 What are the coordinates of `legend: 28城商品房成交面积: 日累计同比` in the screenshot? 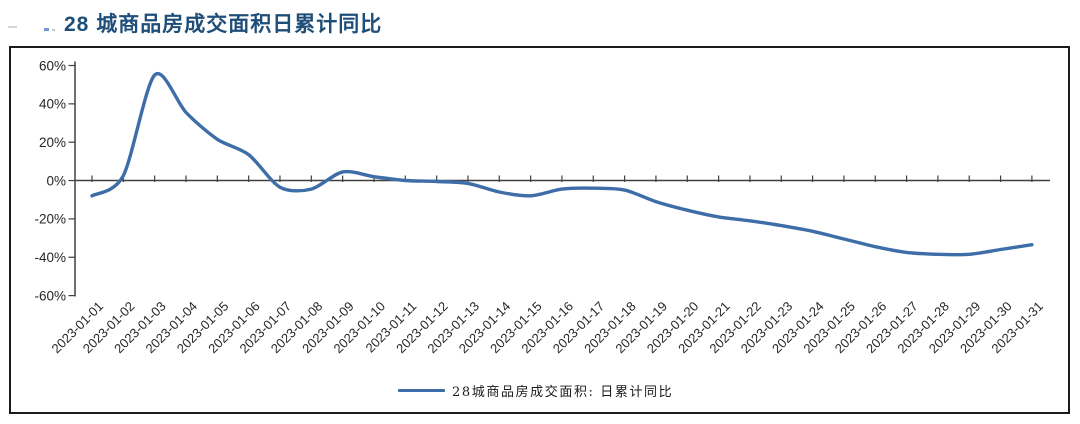 It's located at (535, 390).